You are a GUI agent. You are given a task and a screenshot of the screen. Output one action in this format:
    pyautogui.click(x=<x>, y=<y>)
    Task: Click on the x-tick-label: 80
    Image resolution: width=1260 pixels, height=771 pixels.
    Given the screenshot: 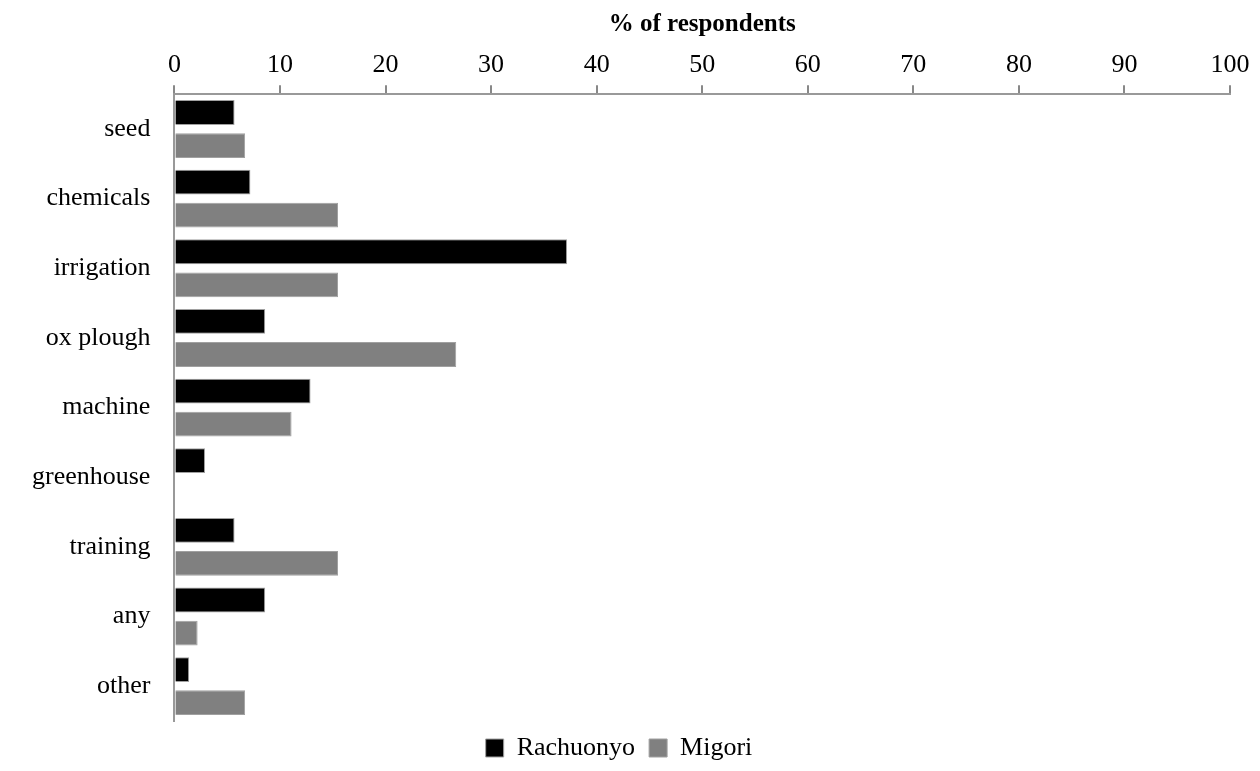 What is the action you would take?
    pyautogui.click(x=1018, y=64)
    